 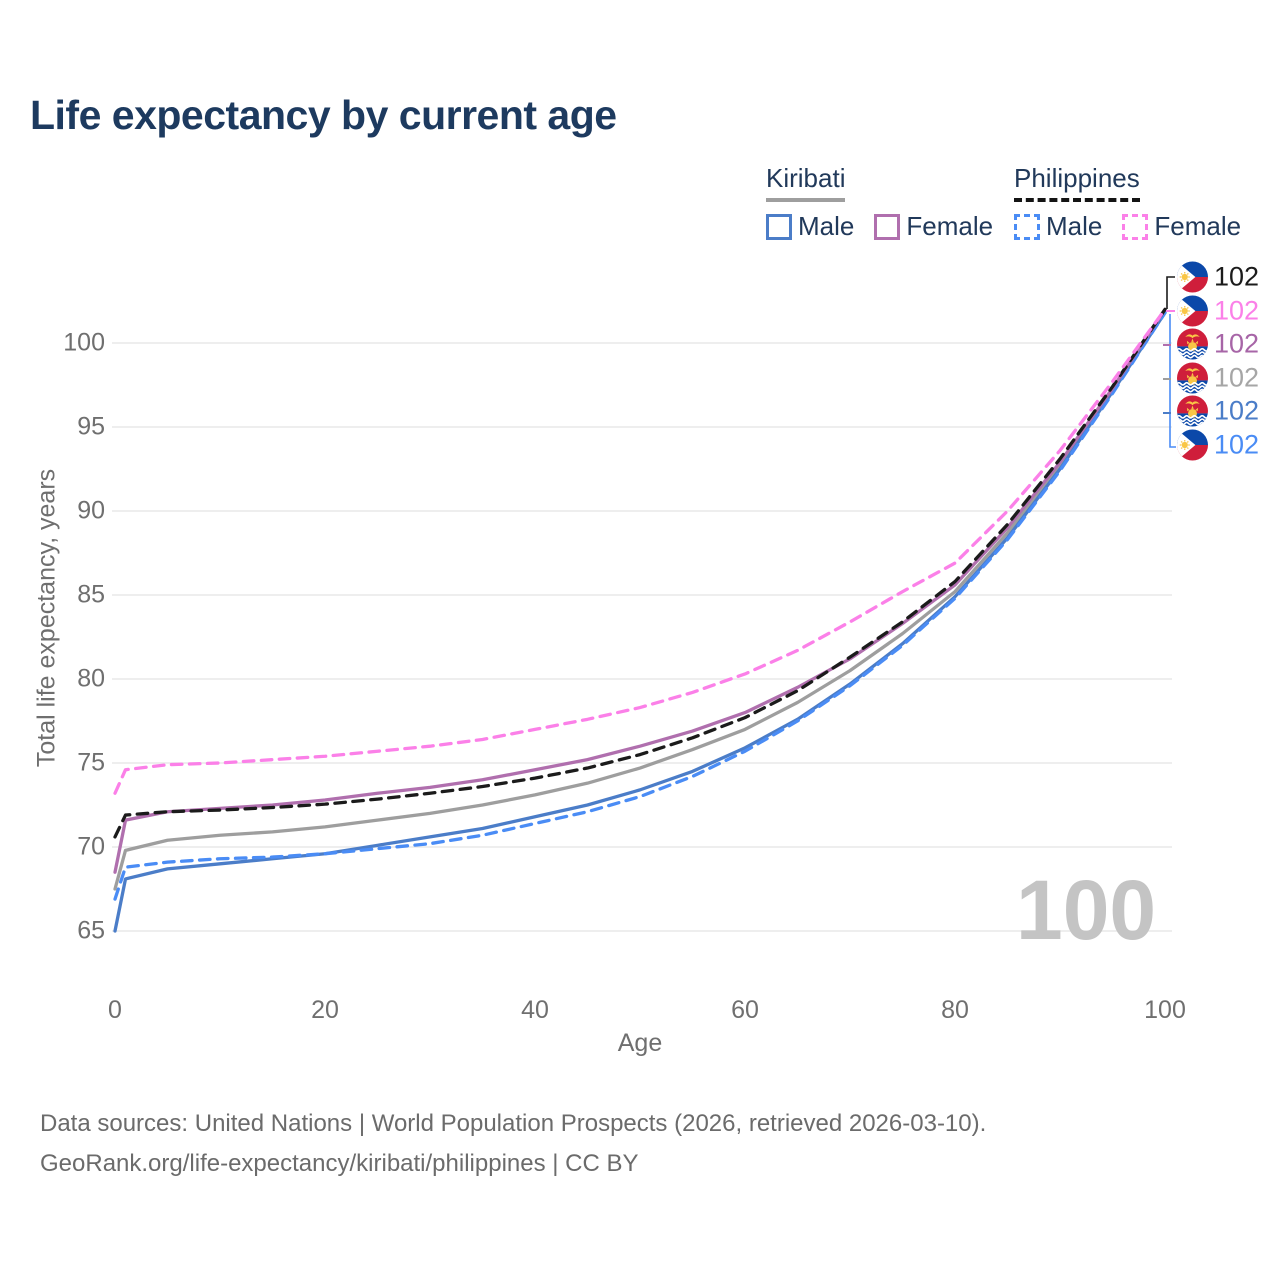 What do you see at coordinates (91, 678) in the screenshot?
I see `y-tick-label: 80` at bounding box center [91, 678].